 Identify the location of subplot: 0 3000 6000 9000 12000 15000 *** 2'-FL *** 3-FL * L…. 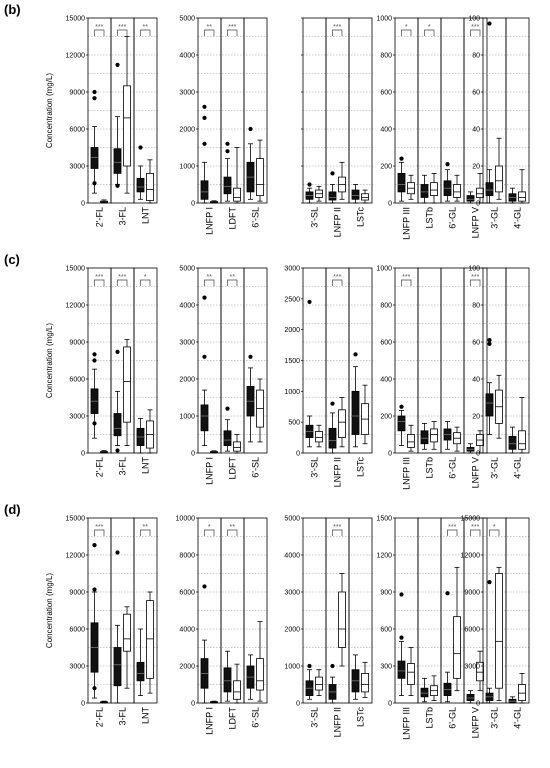
(112, 371).